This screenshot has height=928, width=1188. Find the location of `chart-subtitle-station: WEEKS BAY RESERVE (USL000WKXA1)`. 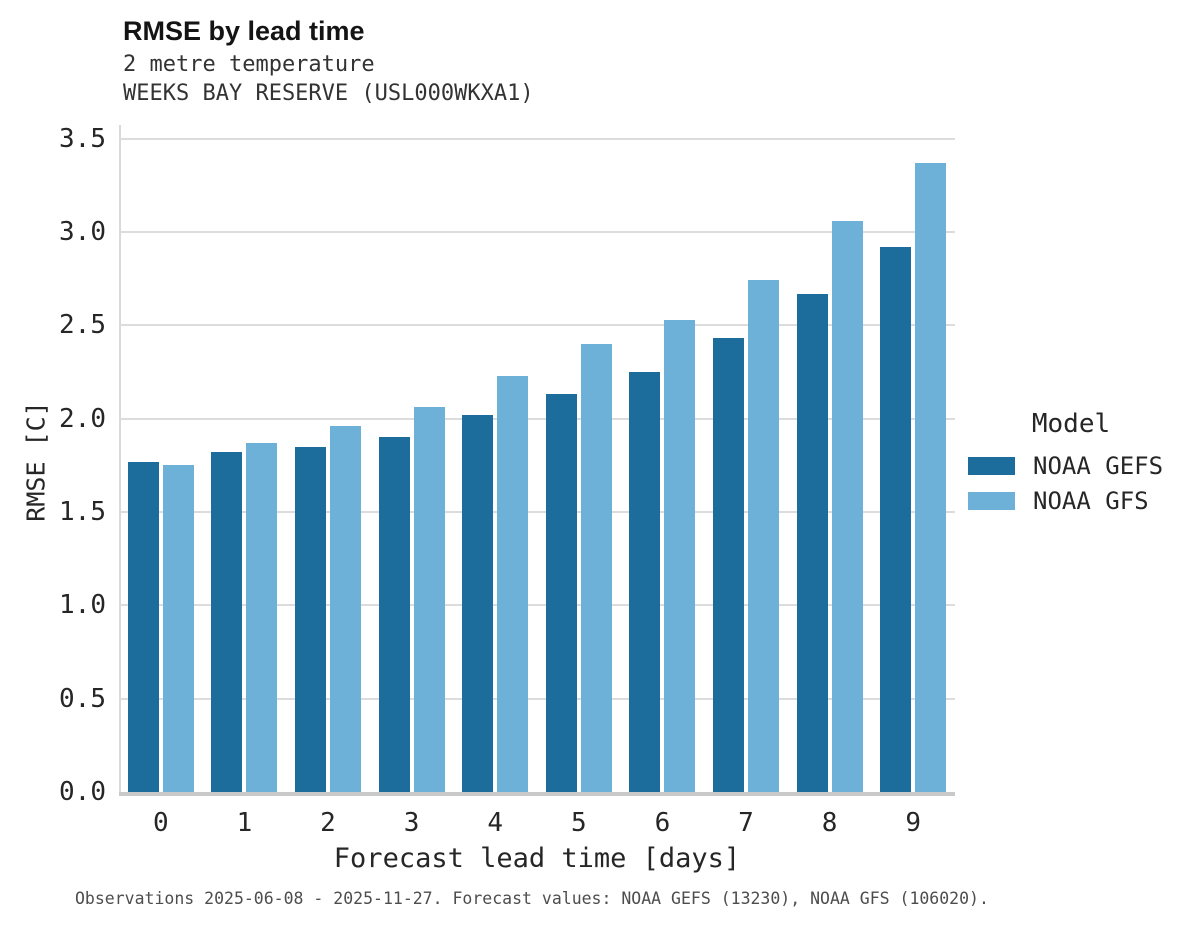

chart-subtitle-station: WEEKS BAY RESERVE (USL000WKXA1) is located at coordinates (328, 93).